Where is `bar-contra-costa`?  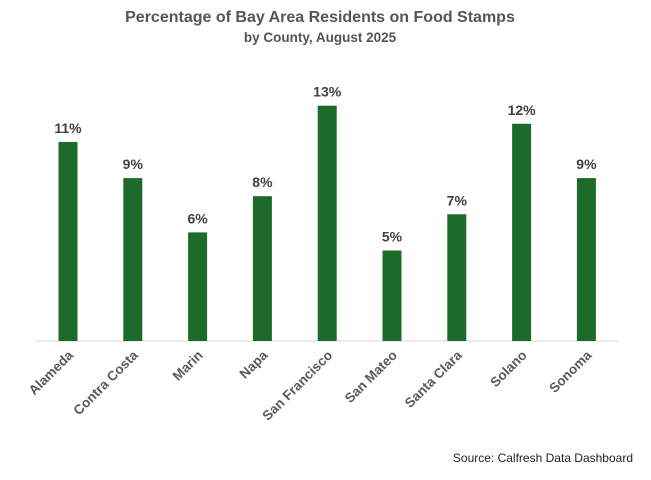
bar-contra-costa is located at coordinates (133, 259).